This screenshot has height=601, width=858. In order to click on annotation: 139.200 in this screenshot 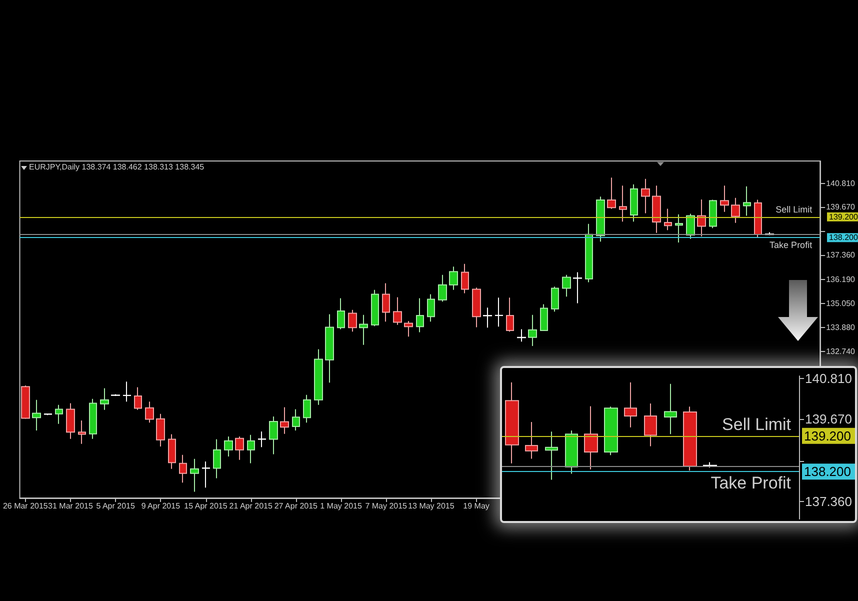, I will do `click(827, 436)`.